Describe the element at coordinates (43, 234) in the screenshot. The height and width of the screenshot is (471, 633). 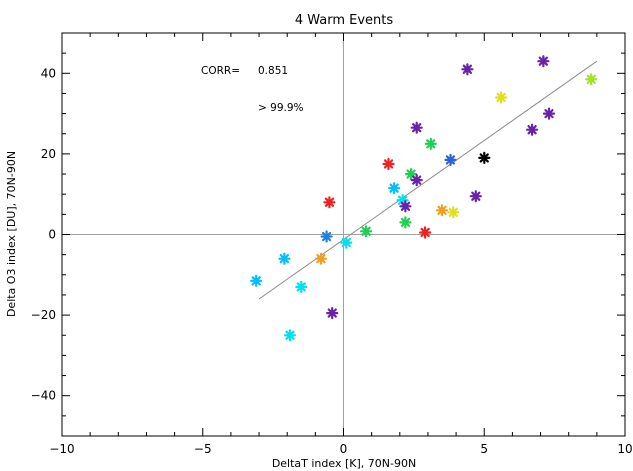
I see `y-tick-labels: −40 −20 0 20 40` at that location.